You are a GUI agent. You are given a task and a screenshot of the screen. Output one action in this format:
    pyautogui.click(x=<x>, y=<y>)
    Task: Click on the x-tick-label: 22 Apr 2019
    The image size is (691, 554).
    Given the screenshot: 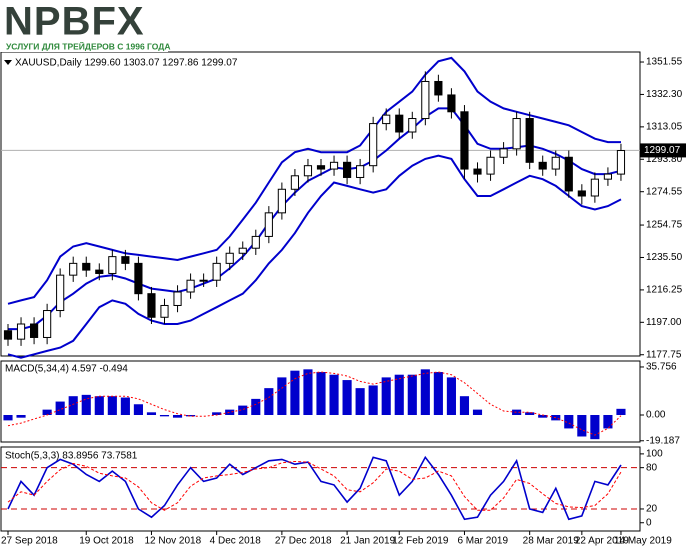 What is the action you would take?
    pyautogui.click(x=602, y=541)
    